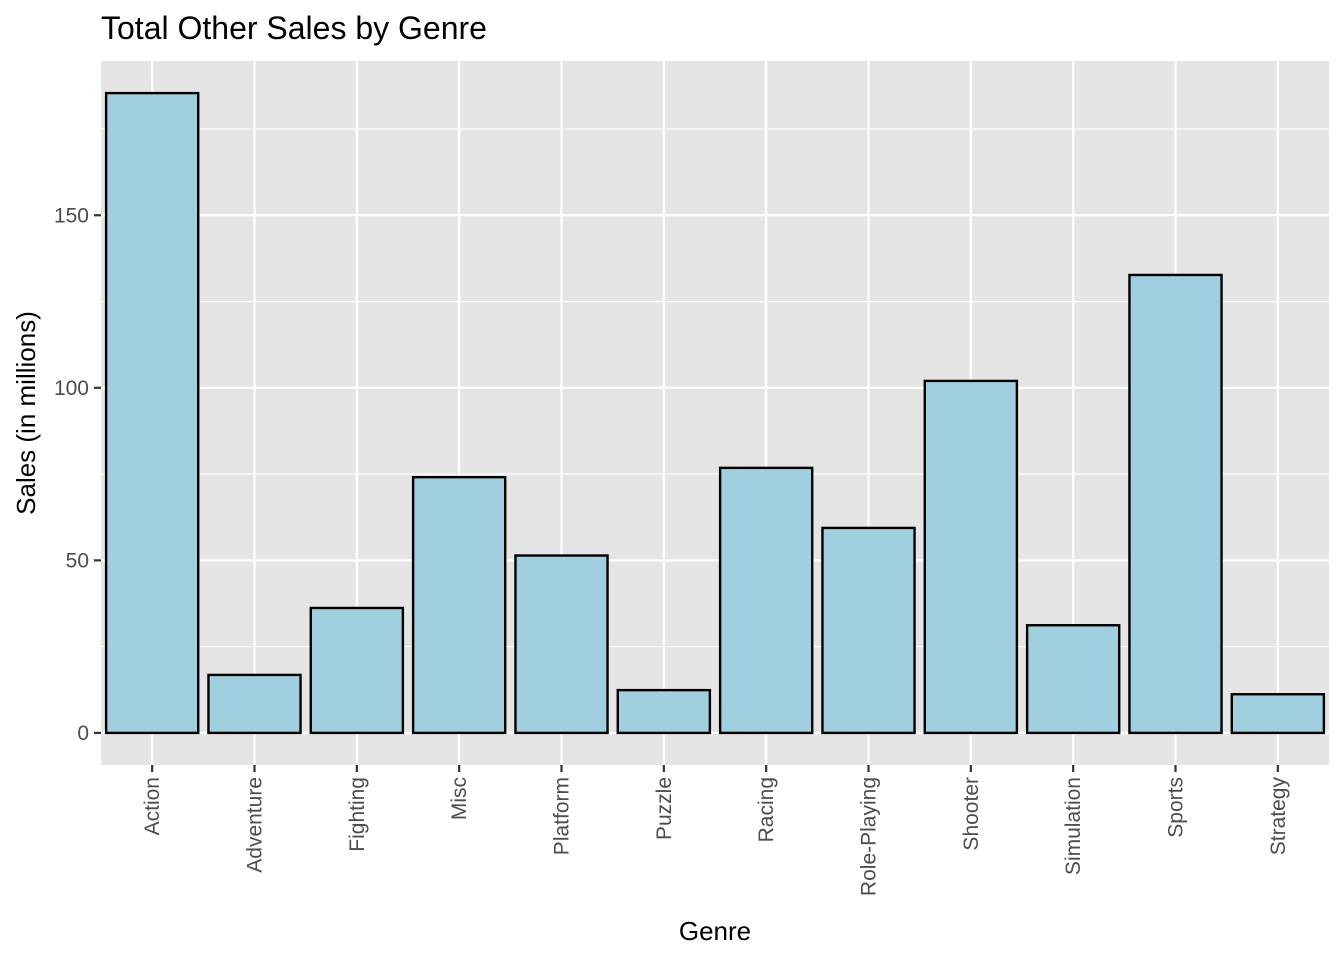 Image resolution: width=1344 pixels, height=960 pixels. Describe the element at coordinates (664, 711) in the screenshot. I see `bar-puzzle` at that location.